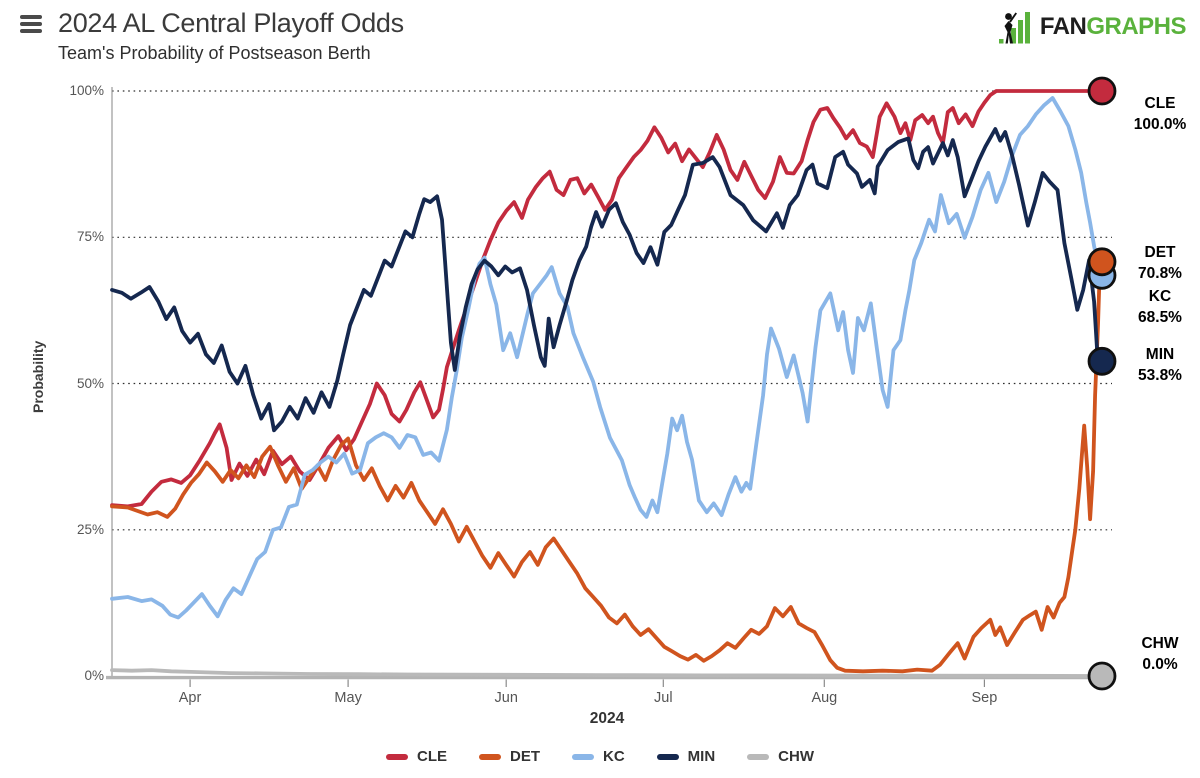  I want to click on endpoint-team-CLE: CLE, so click(1160, 103).